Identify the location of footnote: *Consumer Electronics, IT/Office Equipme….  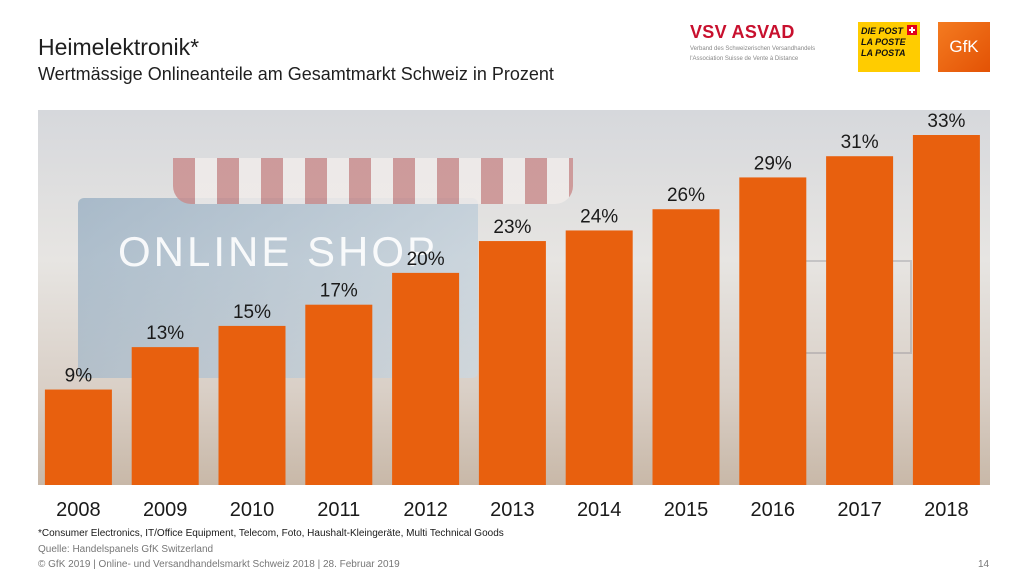
(271, 533).